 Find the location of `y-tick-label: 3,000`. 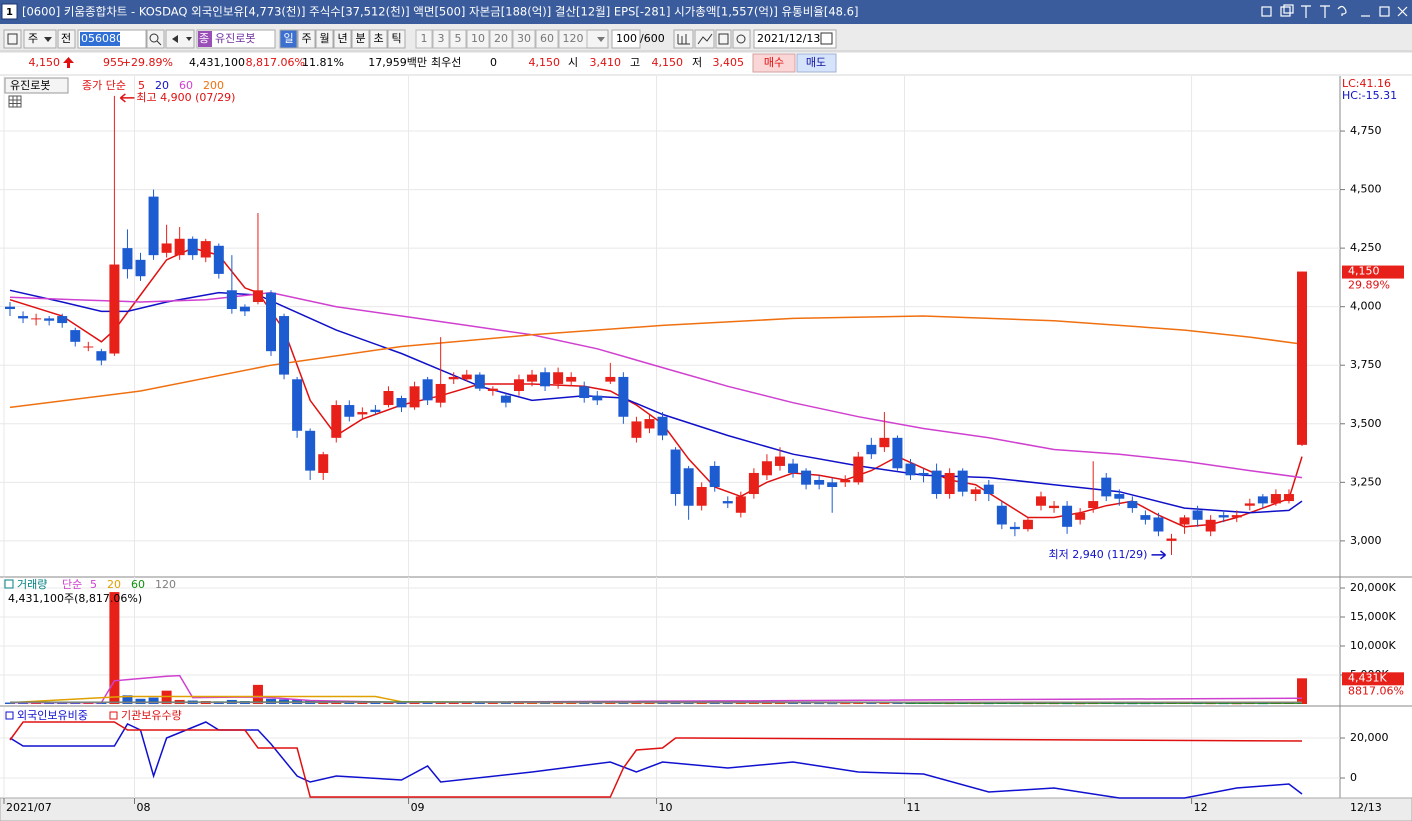

y-tick-label: 3,000 is located at coordinates (1366, 540).